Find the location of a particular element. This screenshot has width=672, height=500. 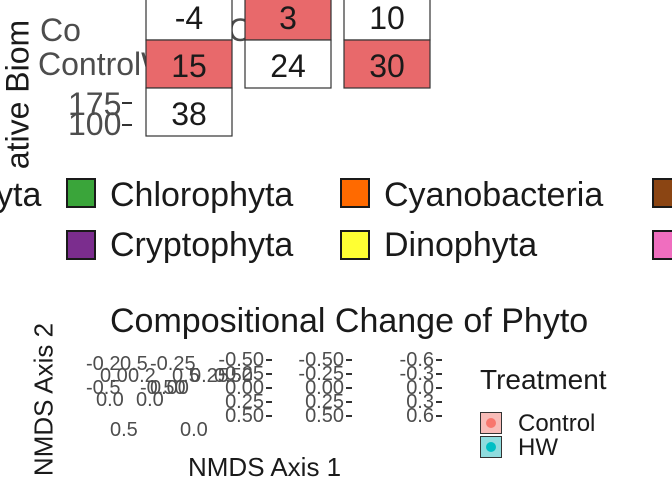

heatmap-cell-label: 10 is located at coordinates (387, 18).